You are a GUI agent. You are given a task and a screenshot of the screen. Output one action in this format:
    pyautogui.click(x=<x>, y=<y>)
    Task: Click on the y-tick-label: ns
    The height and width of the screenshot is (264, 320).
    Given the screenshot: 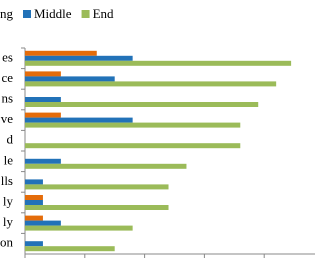 What is the action you would take?
    pyautogui.click(x=7, y=97)
    